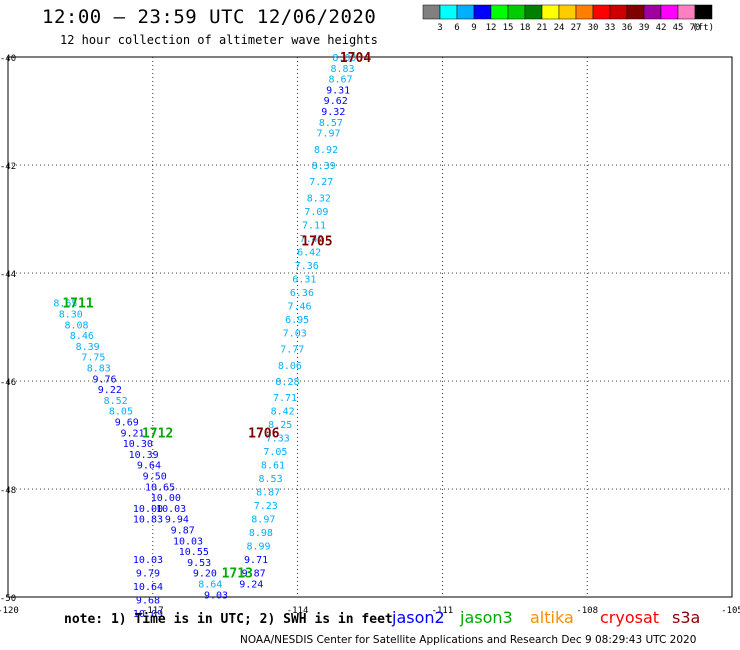 This screenshot has height=650, width=740. What do you see at coordinates (292, 350) in the screenshot?
I see `wave-height-label: 7.77` at bounding box center [292, 350].